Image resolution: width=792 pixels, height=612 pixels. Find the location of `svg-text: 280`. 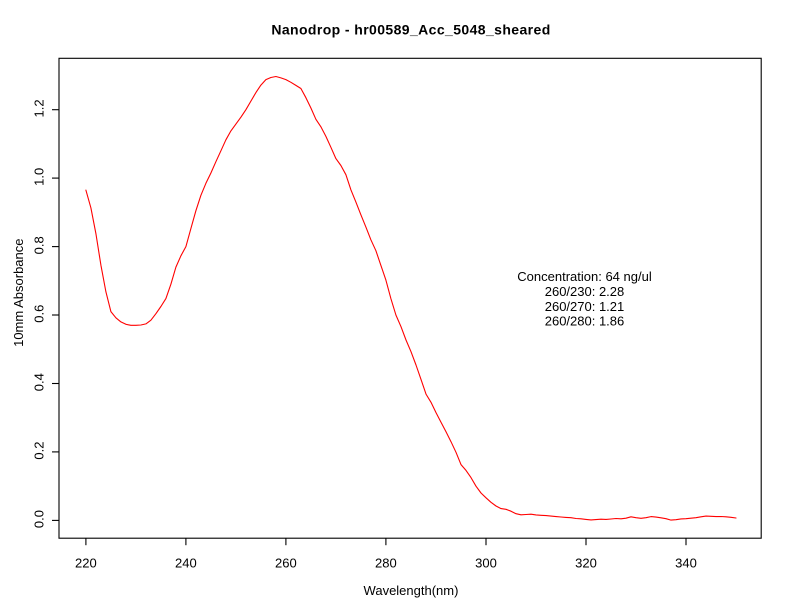

svg-text: 280 is located at coordinates (386, 562).